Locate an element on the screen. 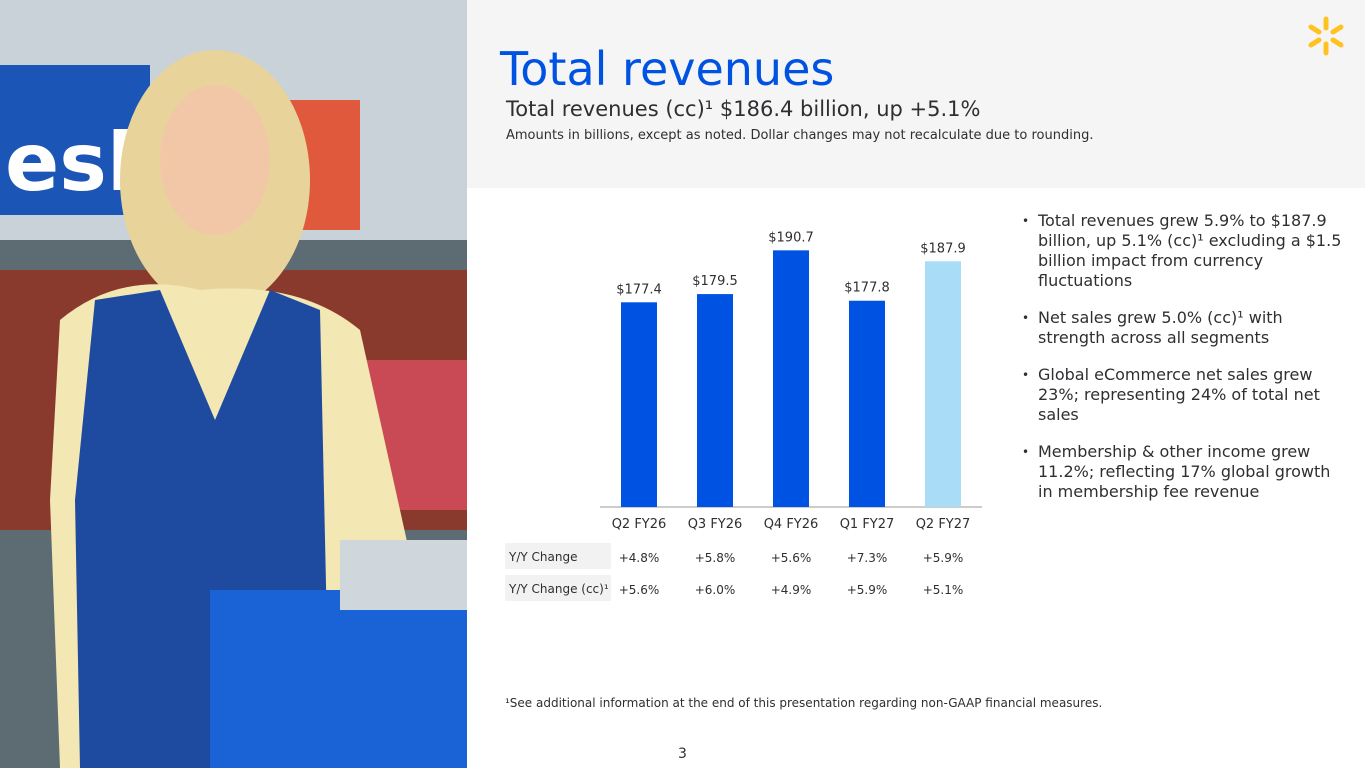 This screenshot has width=1365, height=768. x-tick-label: Q2 FY26 is located at coordinates (639, 524).